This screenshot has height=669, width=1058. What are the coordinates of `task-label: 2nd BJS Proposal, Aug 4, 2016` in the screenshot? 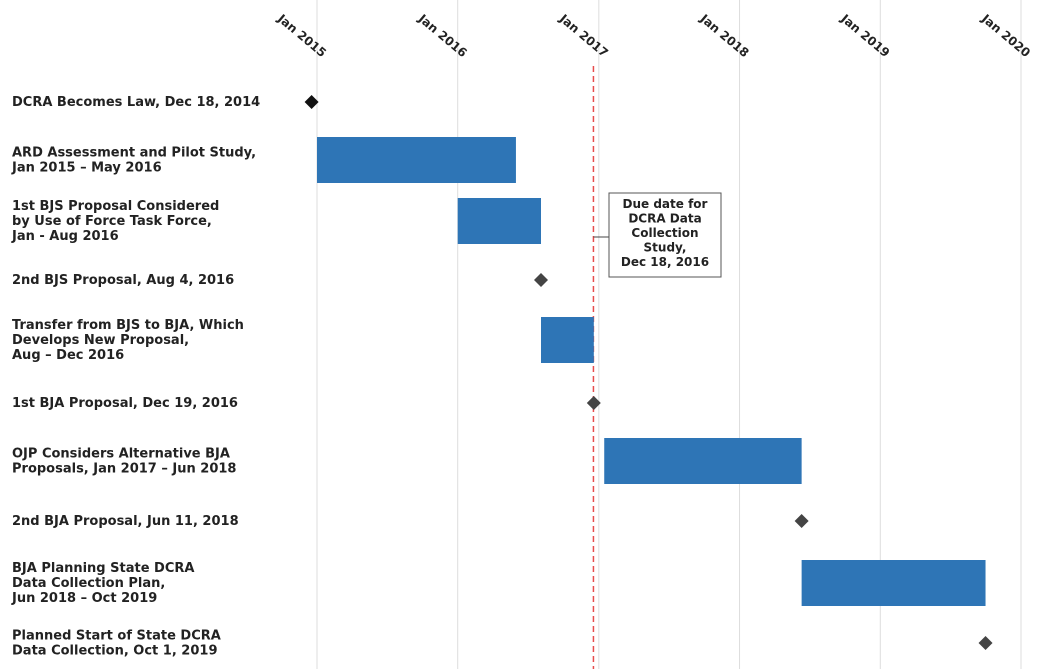 It's located at (123, 280).